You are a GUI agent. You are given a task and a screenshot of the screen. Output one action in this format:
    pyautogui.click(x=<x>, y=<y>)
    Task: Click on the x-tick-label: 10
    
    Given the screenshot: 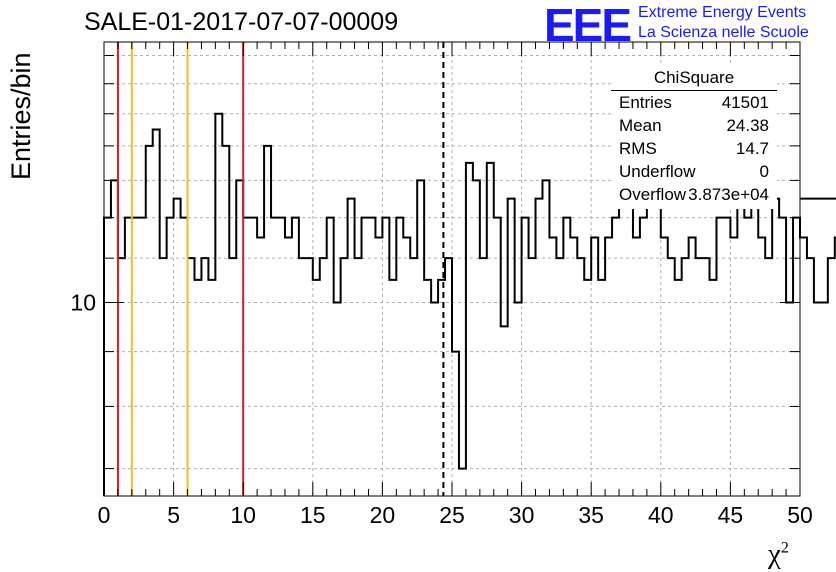 What is the action you would take?
    pyautogui.click(x=243, y=515)
    